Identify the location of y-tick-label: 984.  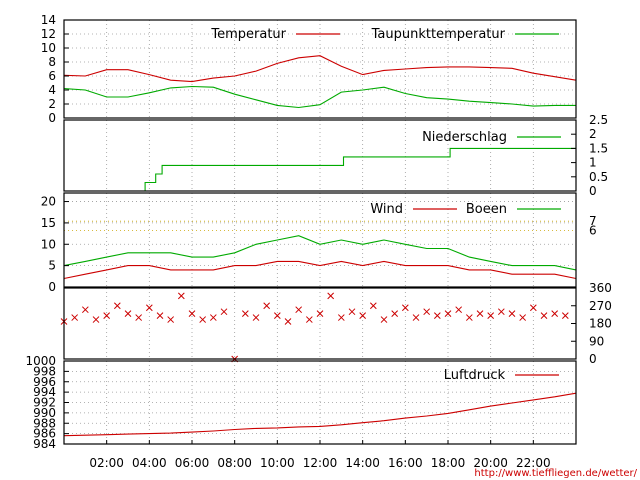
(44, 444).